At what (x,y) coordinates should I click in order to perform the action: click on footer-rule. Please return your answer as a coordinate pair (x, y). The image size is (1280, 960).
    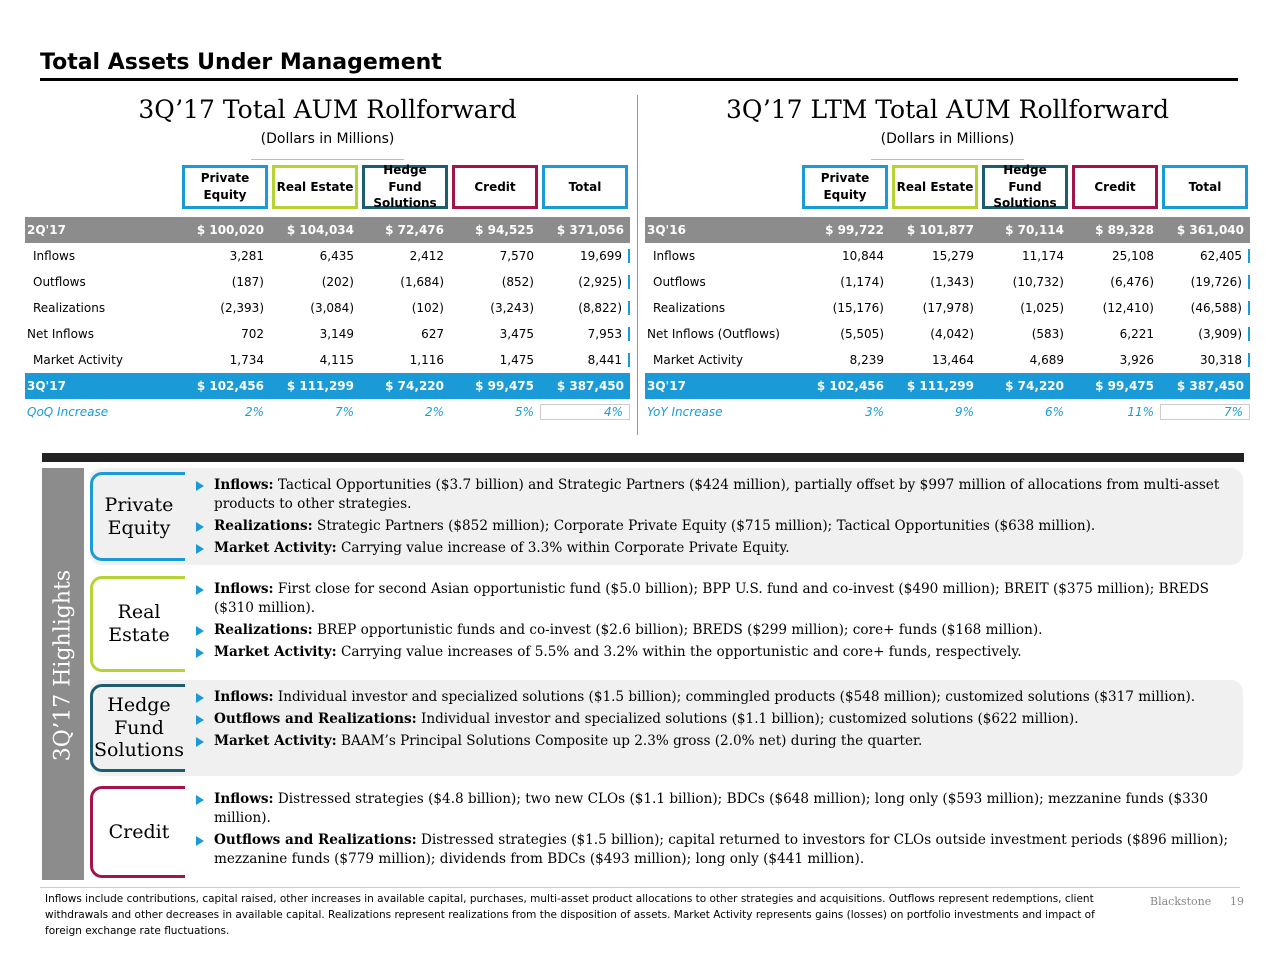
    Looking at the image, I should click on (640, 887).